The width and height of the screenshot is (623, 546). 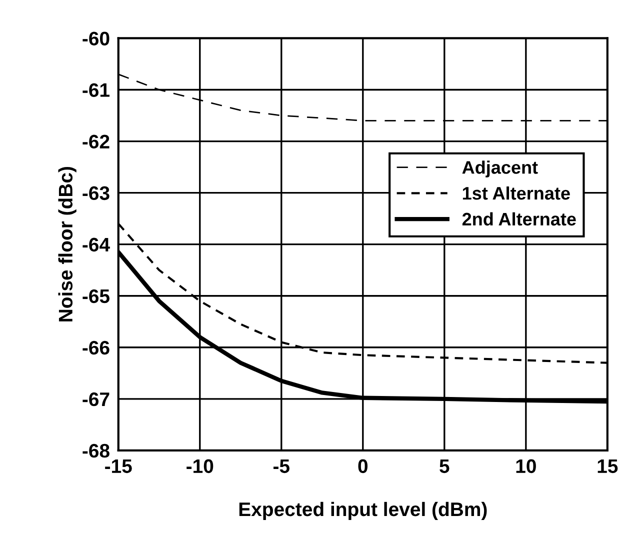 What do you see at coordinates (96, 245) in the screenshot?
I see `y-tick-label: -64` at bounding box center [96, 245].